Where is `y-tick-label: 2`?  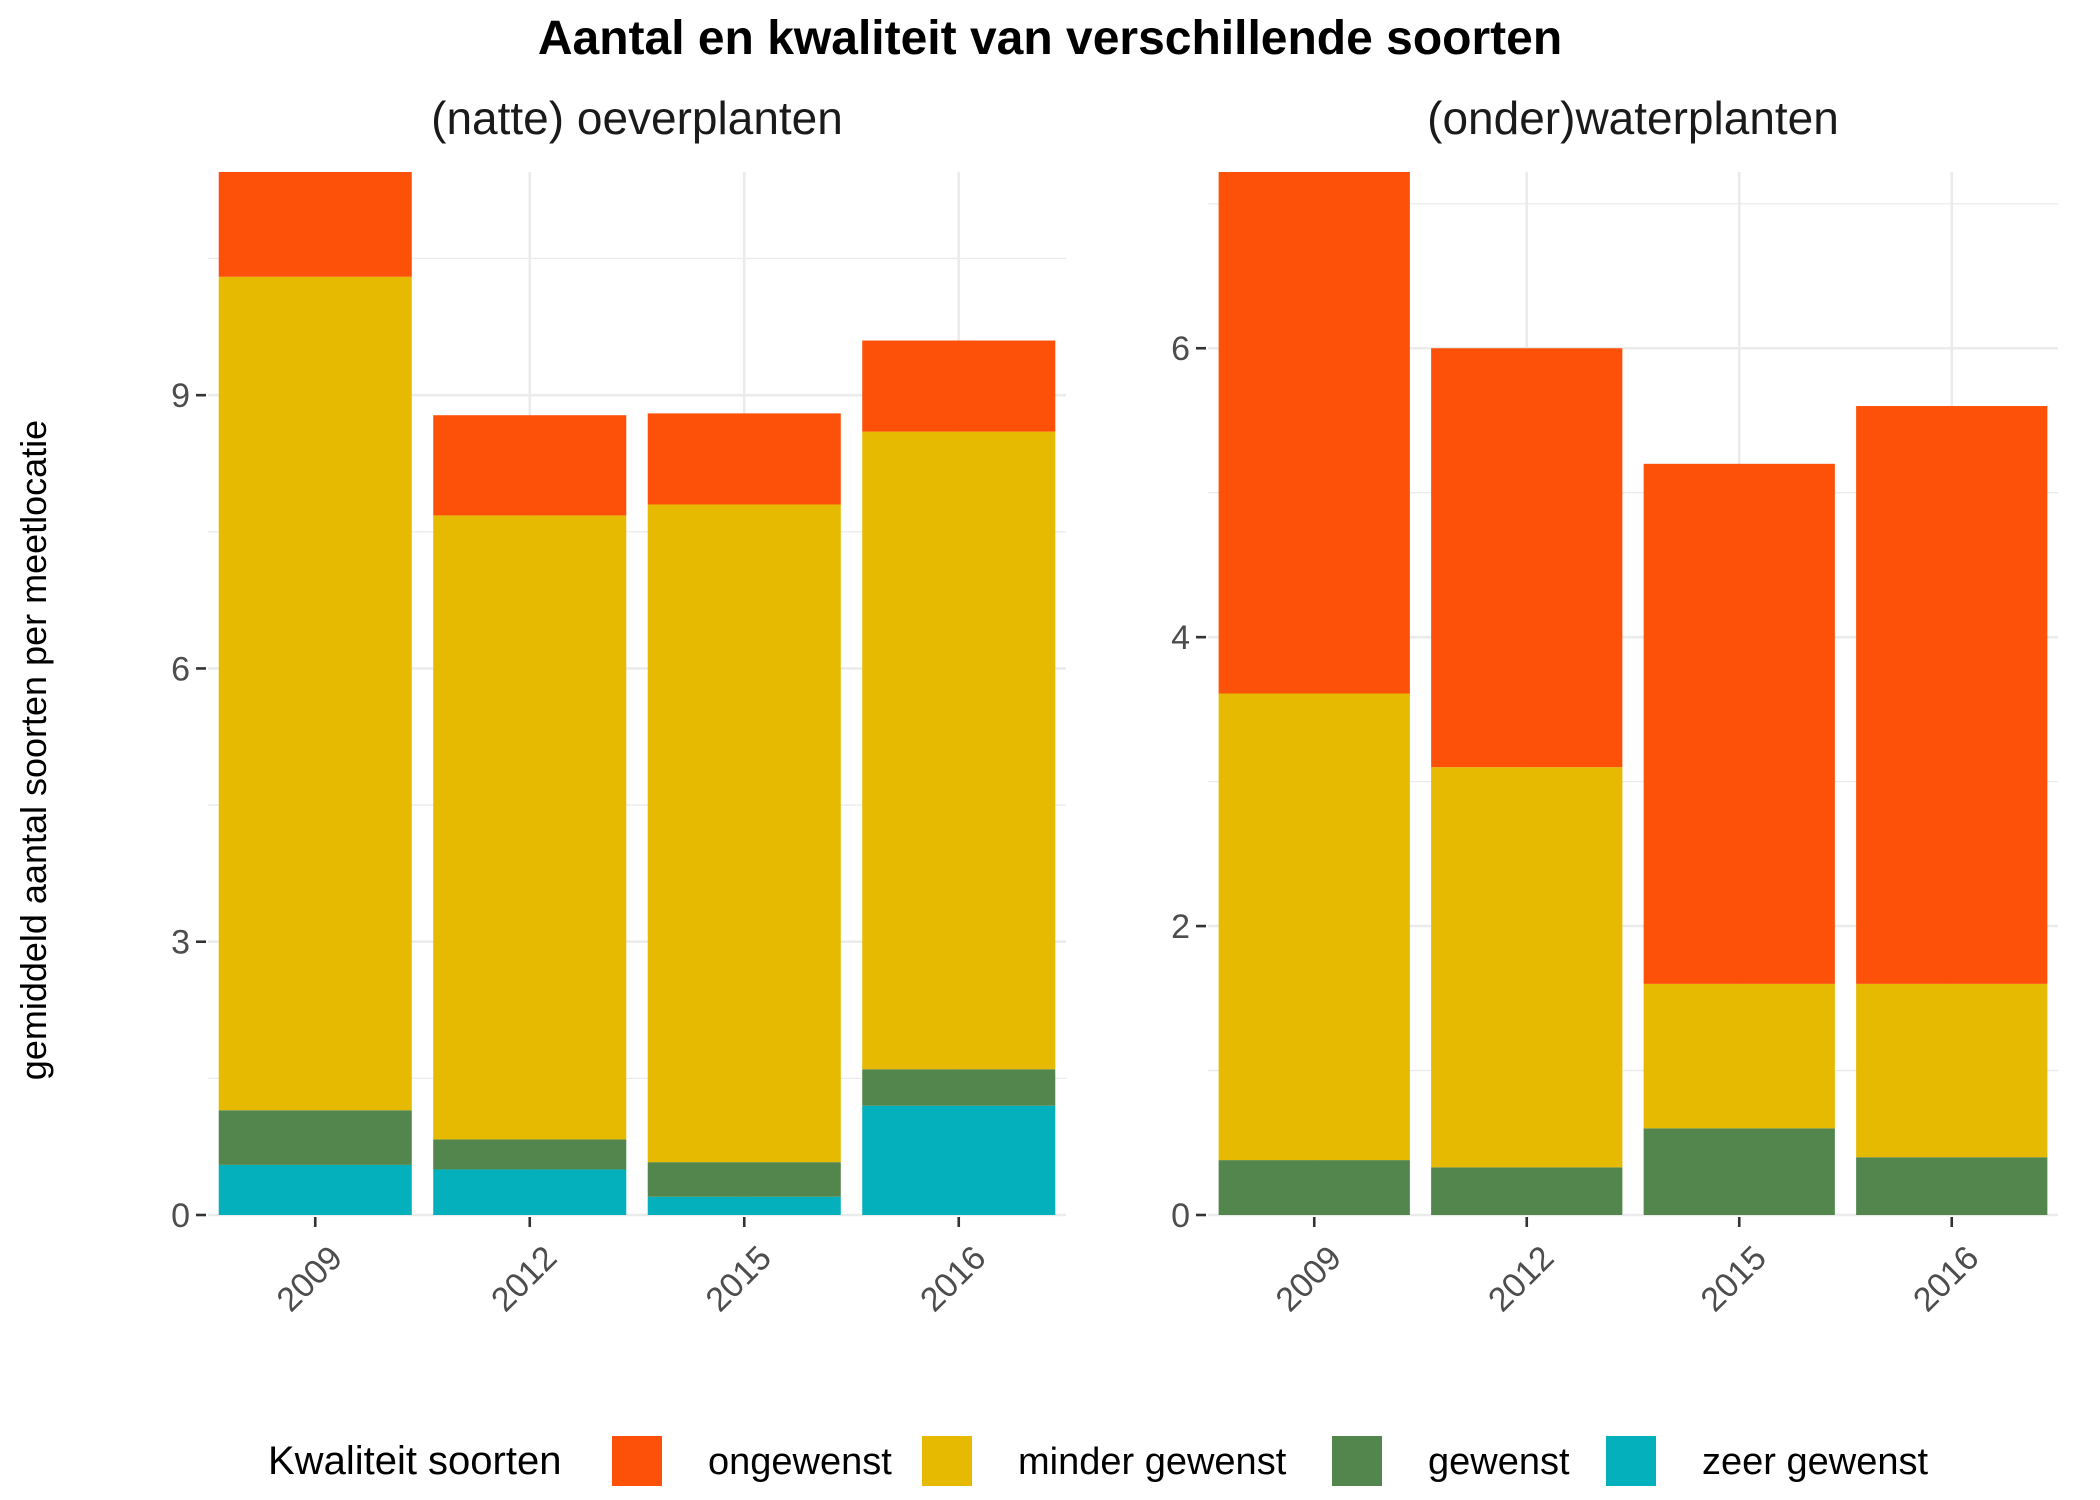 y-tick-label: 2 is located at coordinates (1180, 927).